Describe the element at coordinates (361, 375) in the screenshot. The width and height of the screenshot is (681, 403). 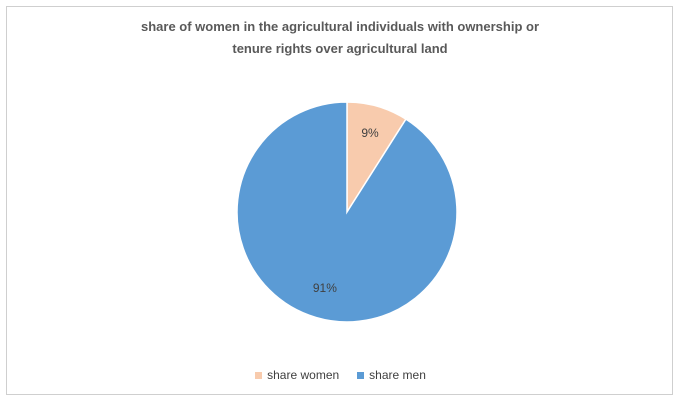
I see `legend-swatch-share-men` at that location.